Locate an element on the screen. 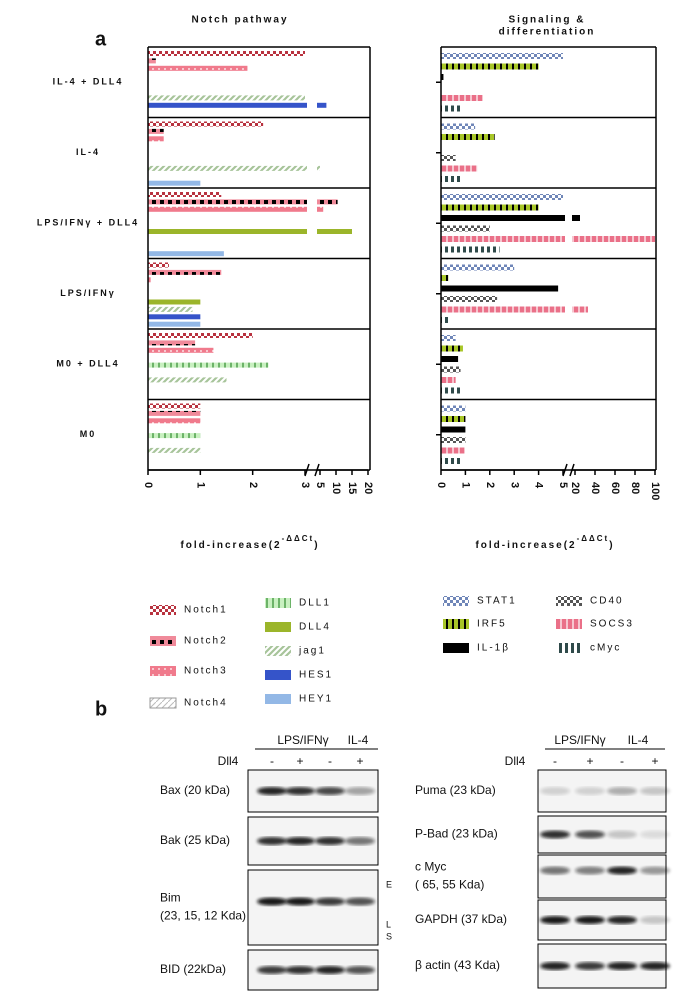 This screenshot has height=991, width=678. x-tick-label: 1 is located at coordinates (465, 485).